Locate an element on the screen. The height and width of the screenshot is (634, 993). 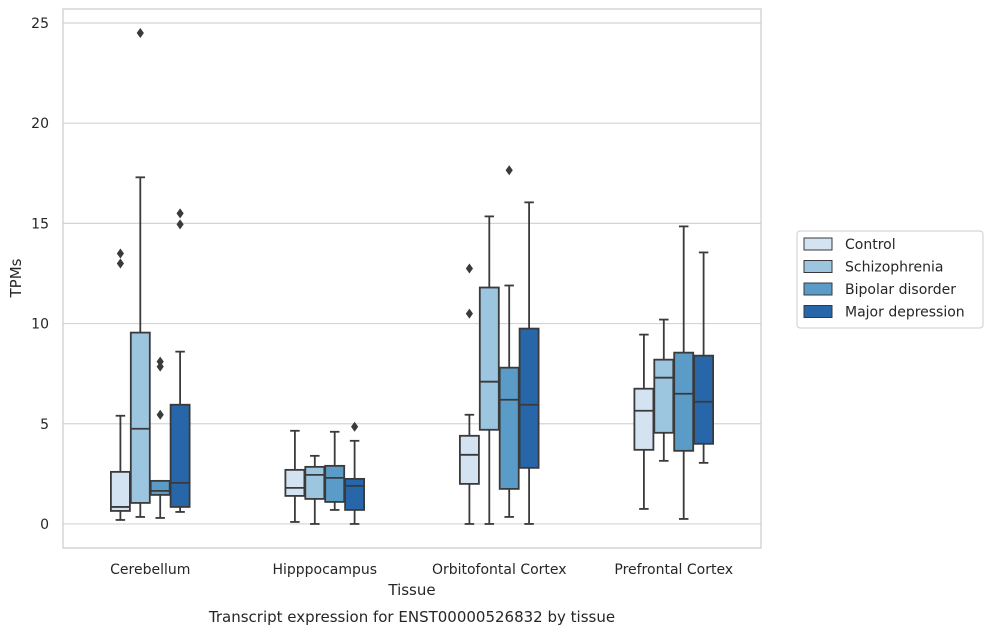
y-tick-label: 10 is located at coordinates (40, 325).